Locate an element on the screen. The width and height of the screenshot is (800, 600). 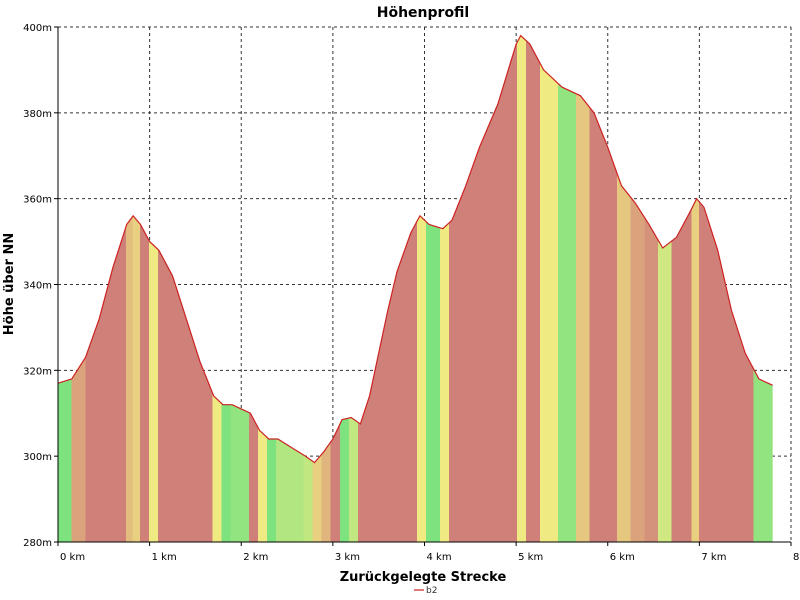
y-ticks: 280m 300m 320m 340m 360m 380m 400m is located at coordinates (40, 286).